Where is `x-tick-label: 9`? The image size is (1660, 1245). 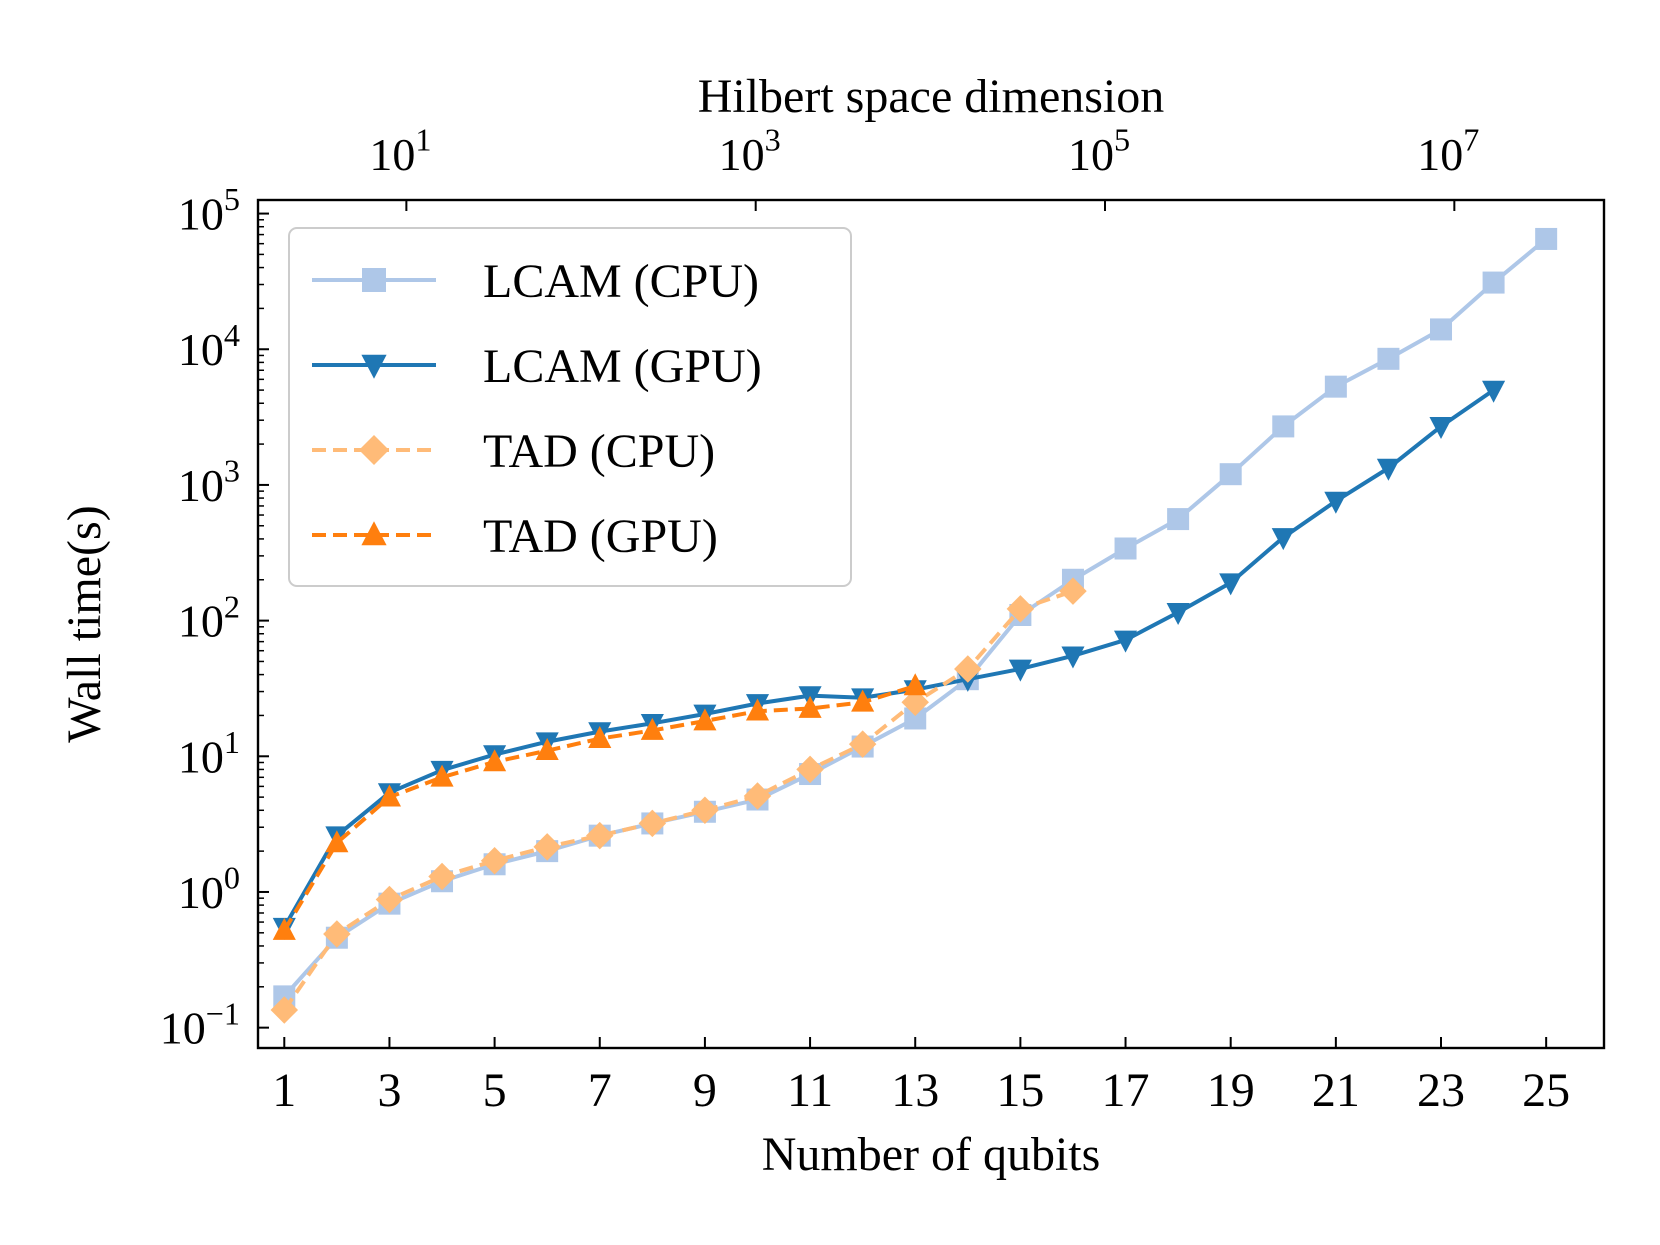
x-tick-label: 9 is located at coordinates (705, 1090).